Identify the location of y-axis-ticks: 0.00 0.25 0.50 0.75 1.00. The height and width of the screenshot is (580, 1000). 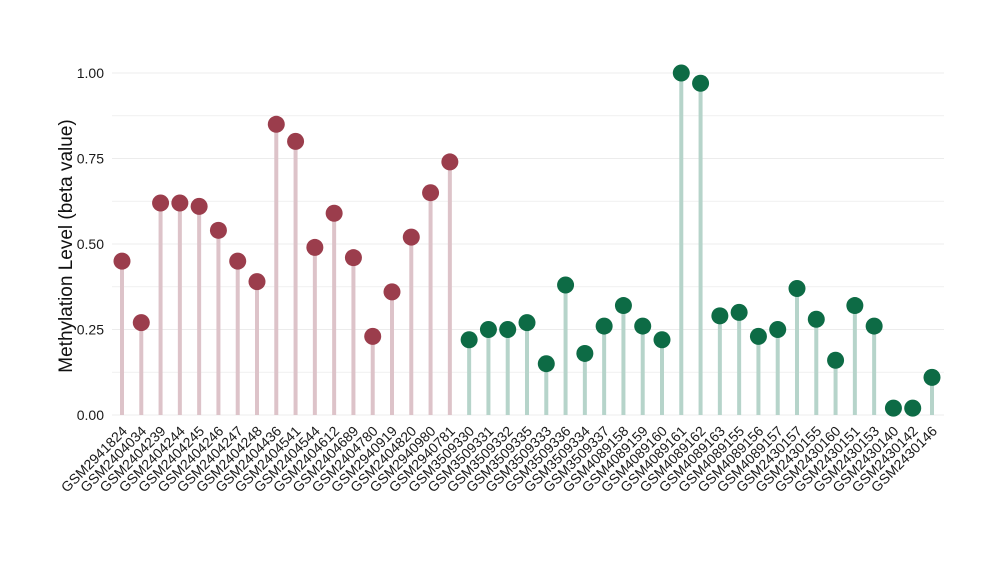
(90, 244).